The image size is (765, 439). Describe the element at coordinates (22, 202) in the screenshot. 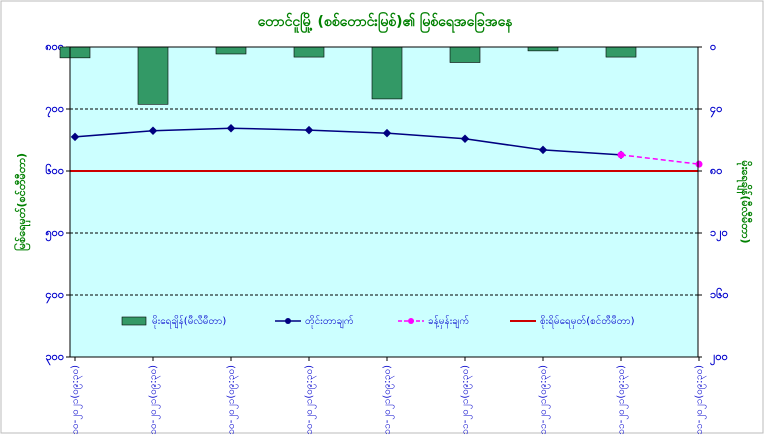

I see `y-axis-label: မြစ်ရေမှတ်(စင်တီမီတာ)` at that location.